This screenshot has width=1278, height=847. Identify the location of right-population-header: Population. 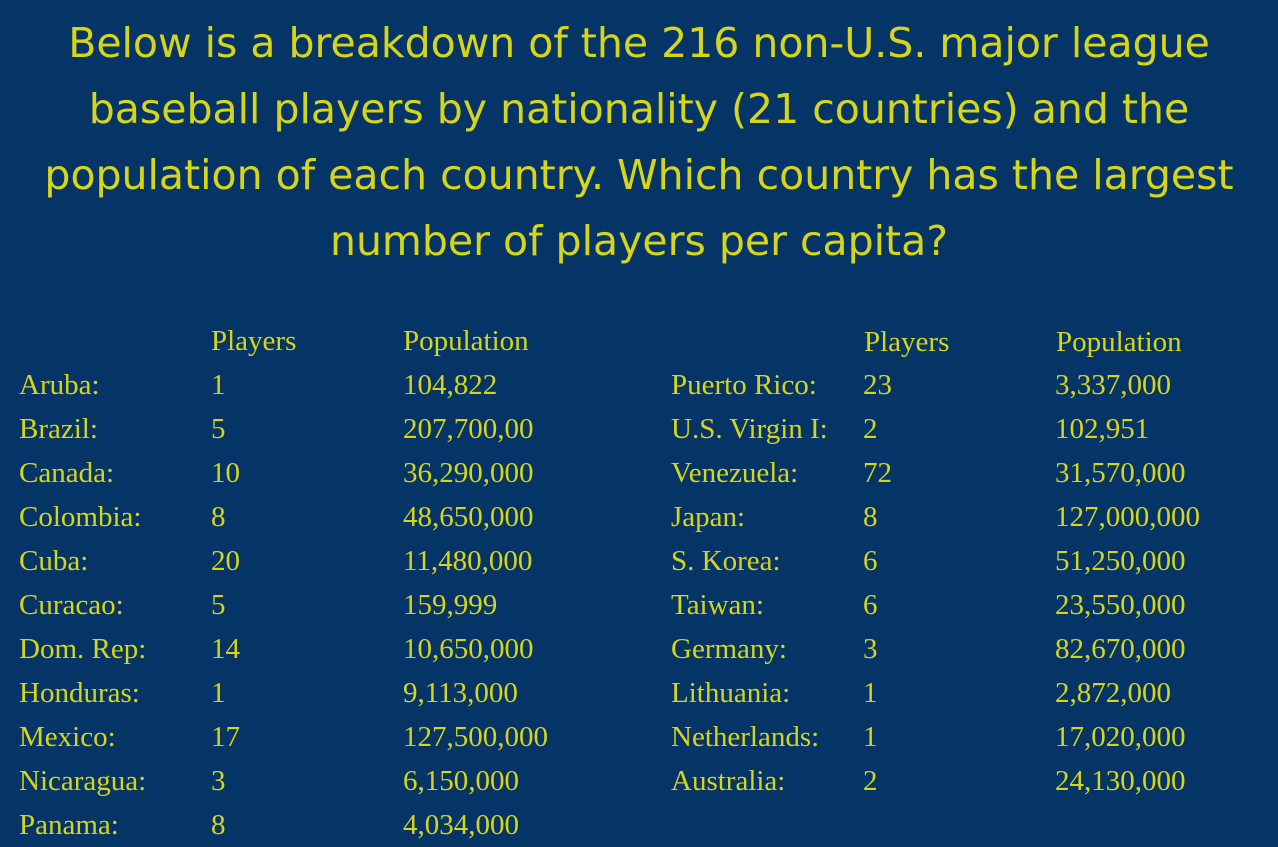
(1119, 342).